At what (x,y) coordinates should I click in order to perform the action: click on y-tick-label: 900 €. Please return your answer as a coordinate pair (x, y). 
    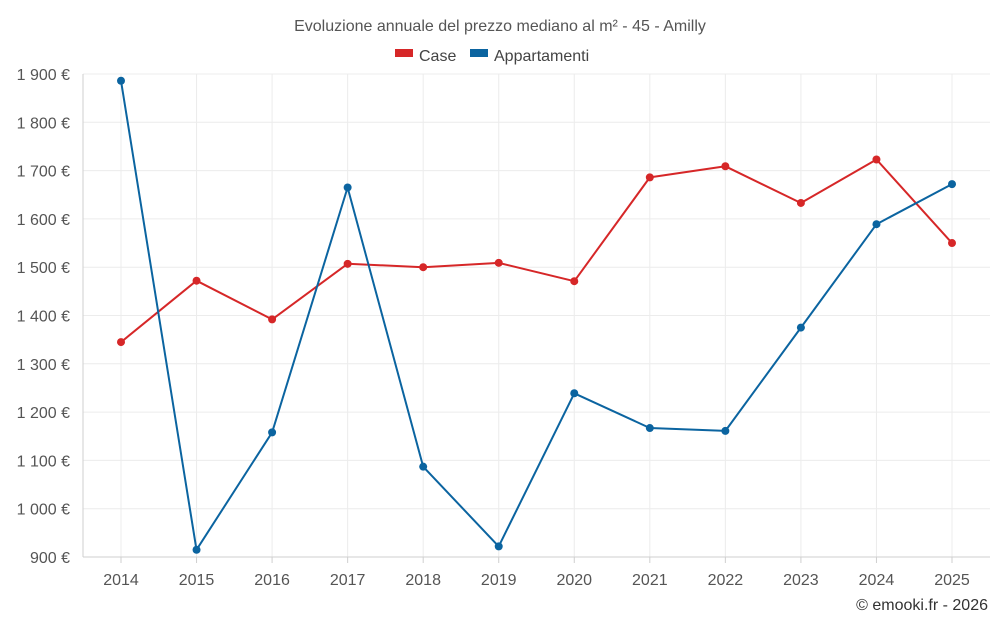
    Looking at the image, I should click on (50, 558).